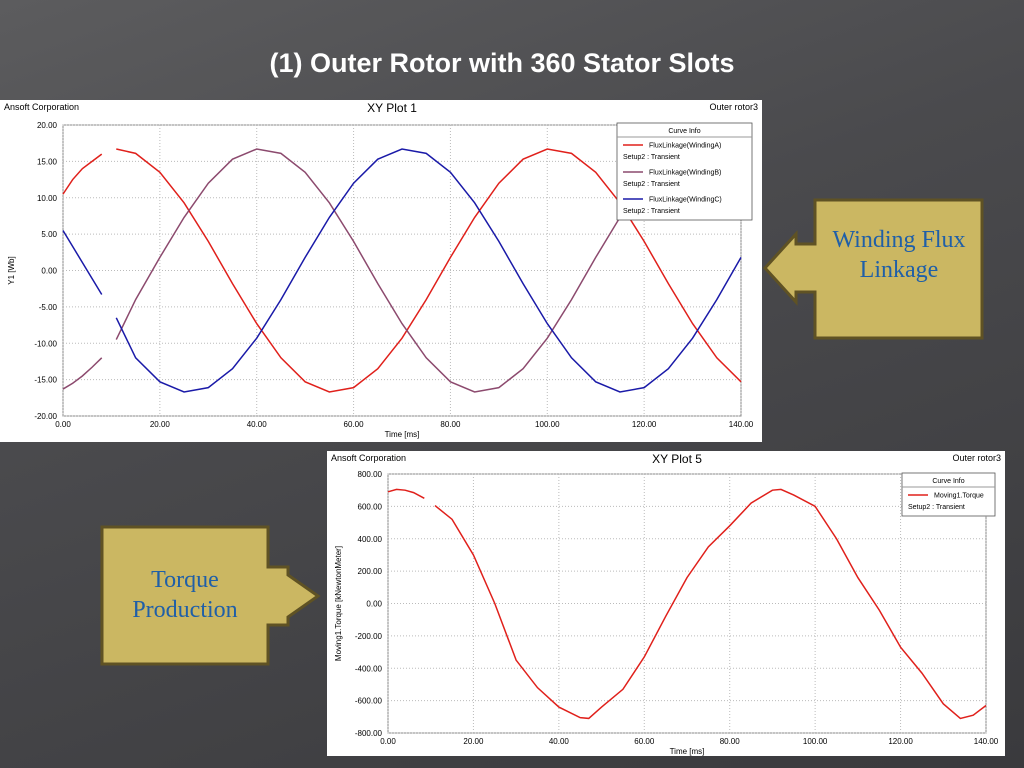  I want to click on legend-entry: FluxLinkage(WindingC), so click(685, 200).